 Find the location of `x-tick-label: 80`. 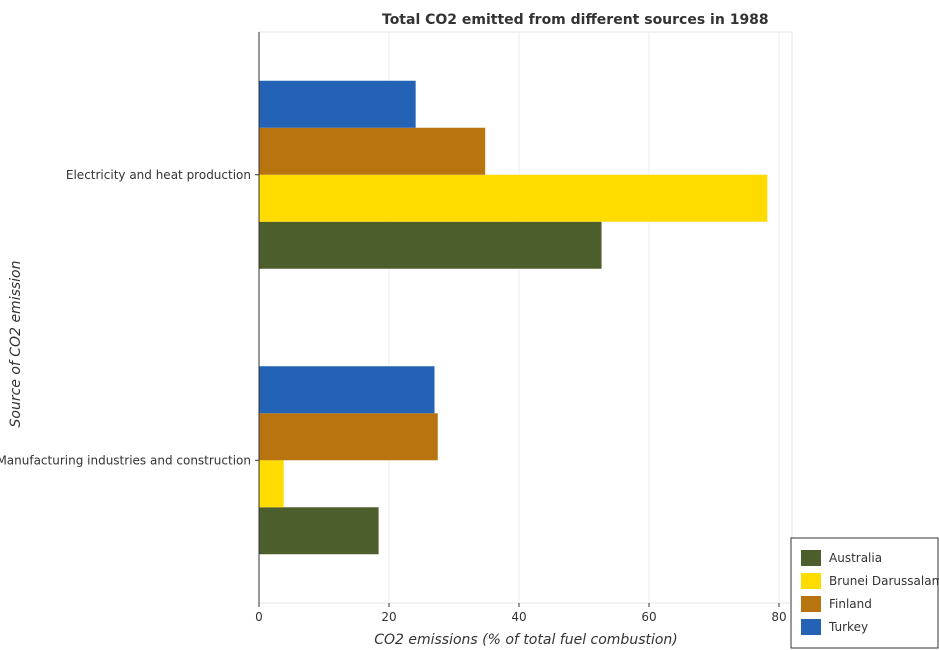

x-tick-label: 80 is located at coordinates (778, 617).